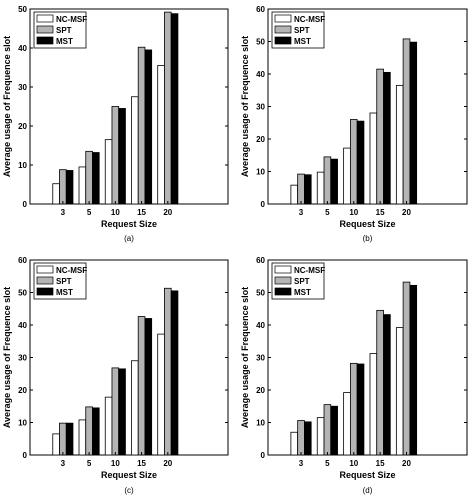 The height and width of the screenshot is (496, 474). What do you see at coordinates (129, 238) in the screenshot?
I see `panel-label: (a)` at bounding box center [129, 238].